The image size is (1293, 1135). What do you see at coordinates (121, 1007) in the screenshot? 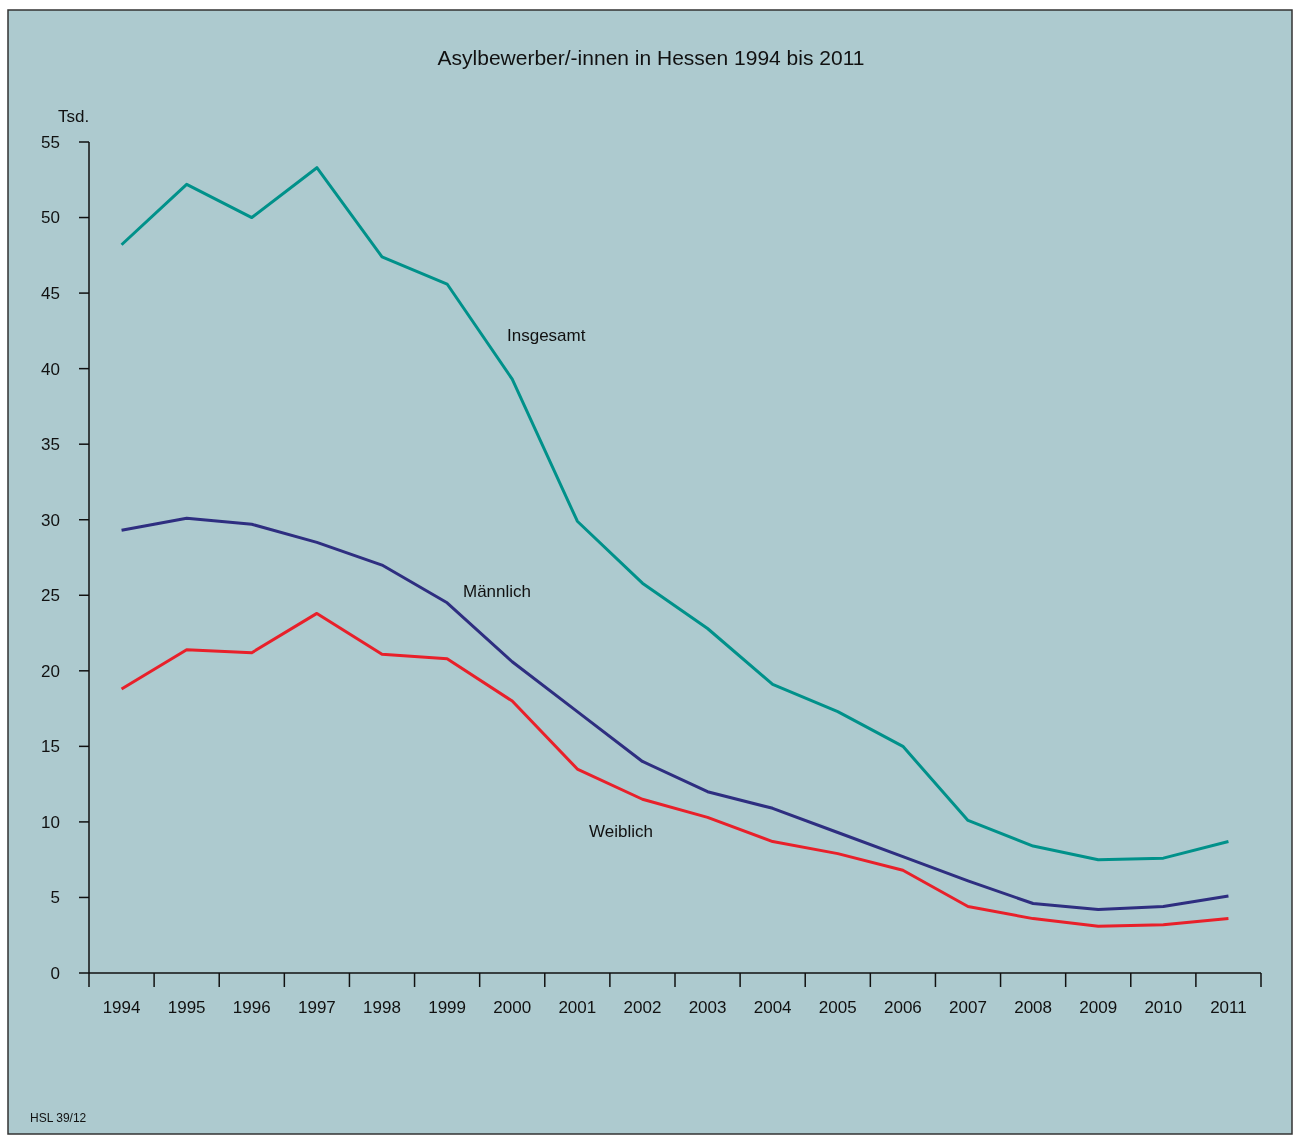
I see `x-tick-label: 1994` at bounding box center [121, 1007].